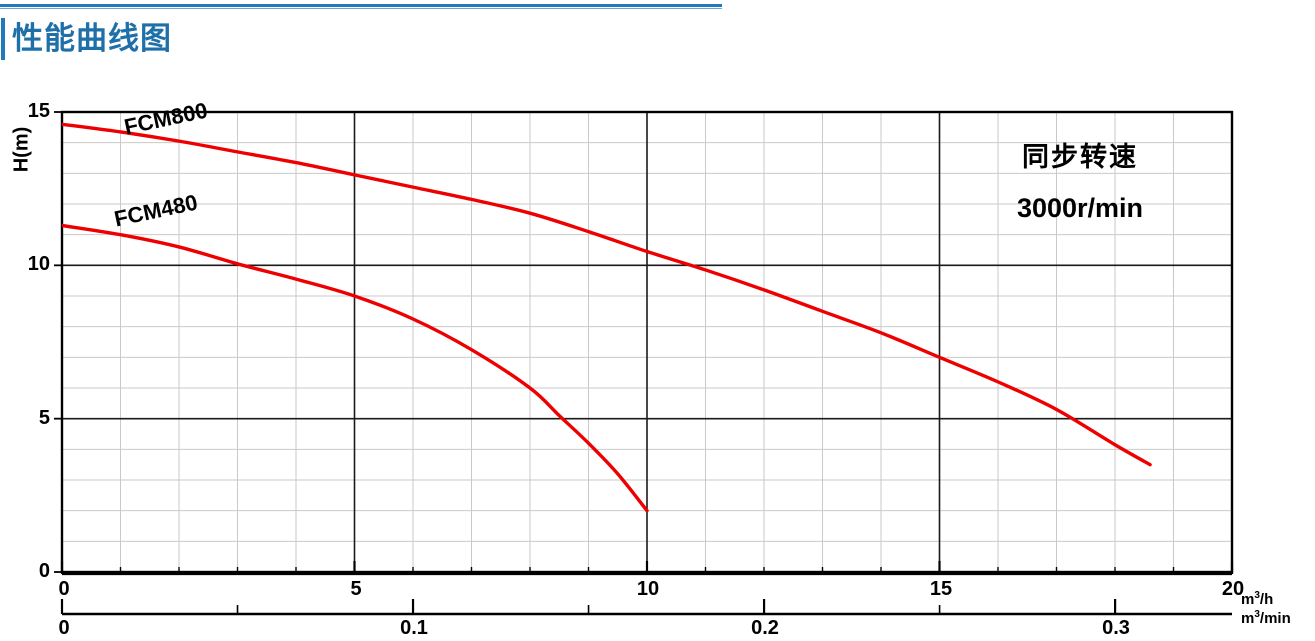  What do you see at coordinates (941, 589) in the screenshot?
I see `x-tick-label-15: 15` at bounding box center [941, 589].